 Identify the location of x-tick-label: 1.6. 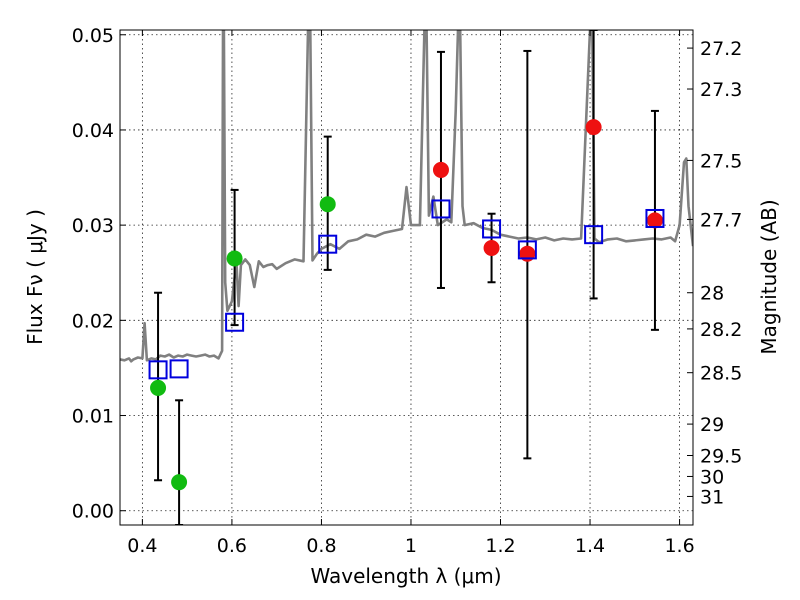
(679, 546).